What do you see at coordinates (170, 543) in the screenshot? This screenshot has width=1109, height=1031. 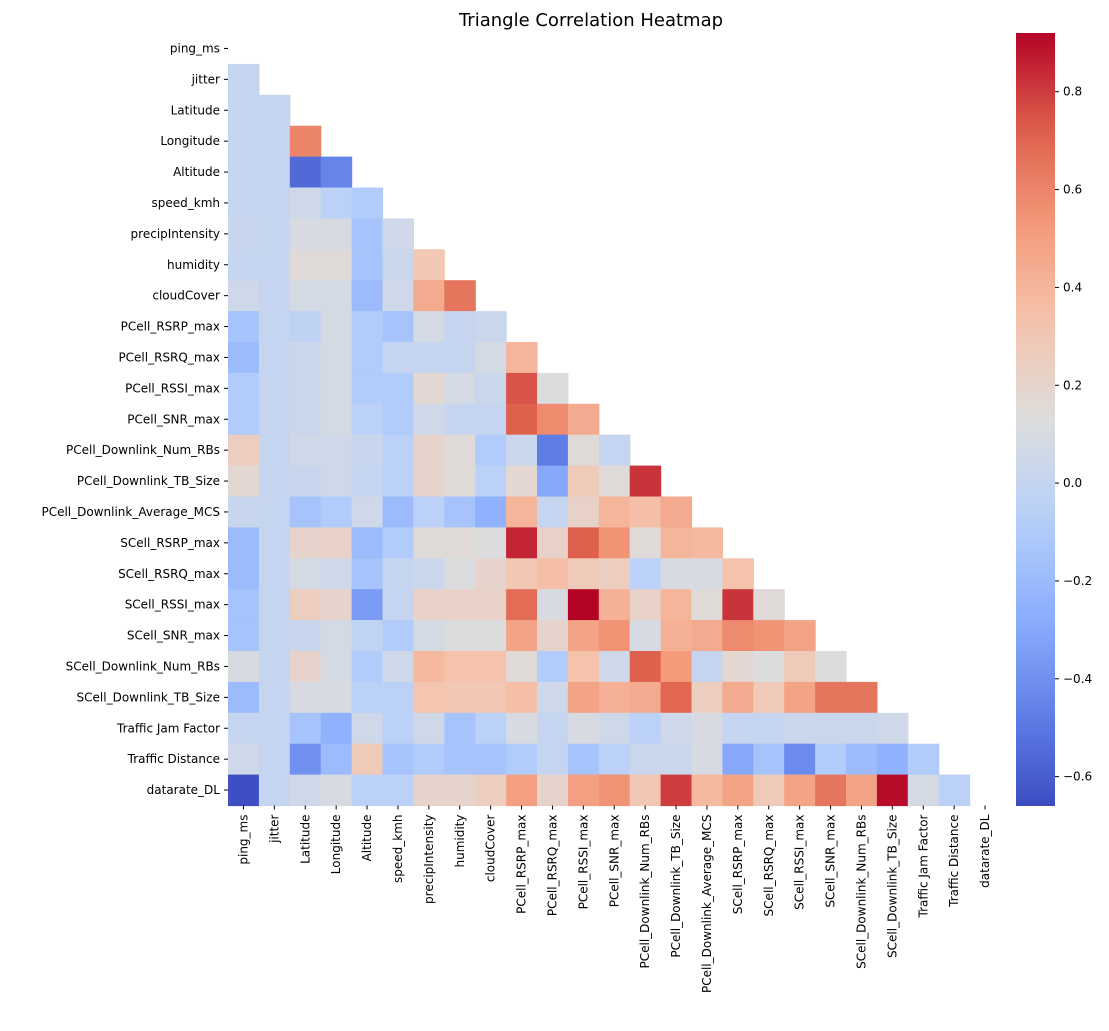 I see `y-tick-label: SCell_RSRP_max` at bounding box center [170, 543].